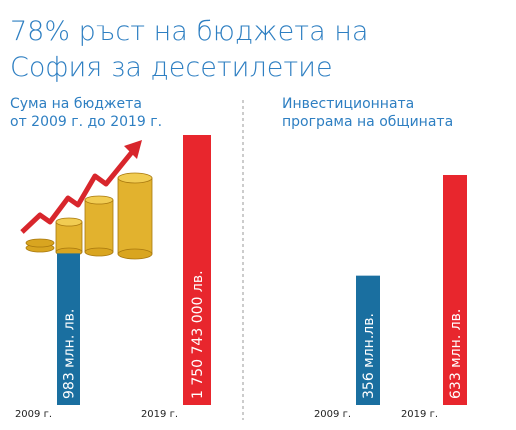 The image size is (516, 430). Describe the element at coordinates (456, 354) in the screenshot. I see `value-label: 633 млн. лв.` at that location.